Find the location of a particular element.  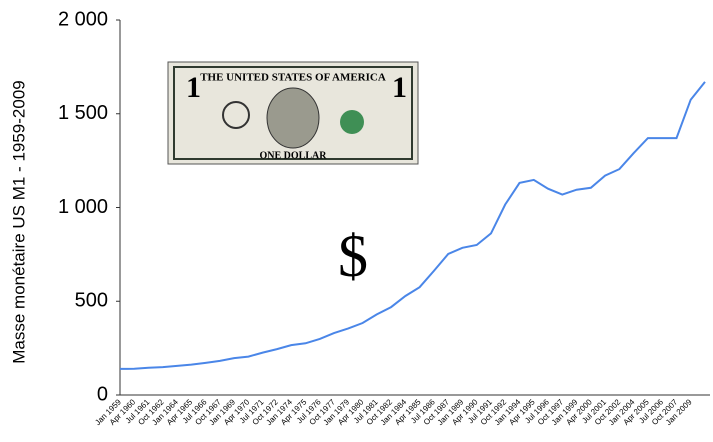

y-tick-label: 500 is located at coordinates (91, 301).